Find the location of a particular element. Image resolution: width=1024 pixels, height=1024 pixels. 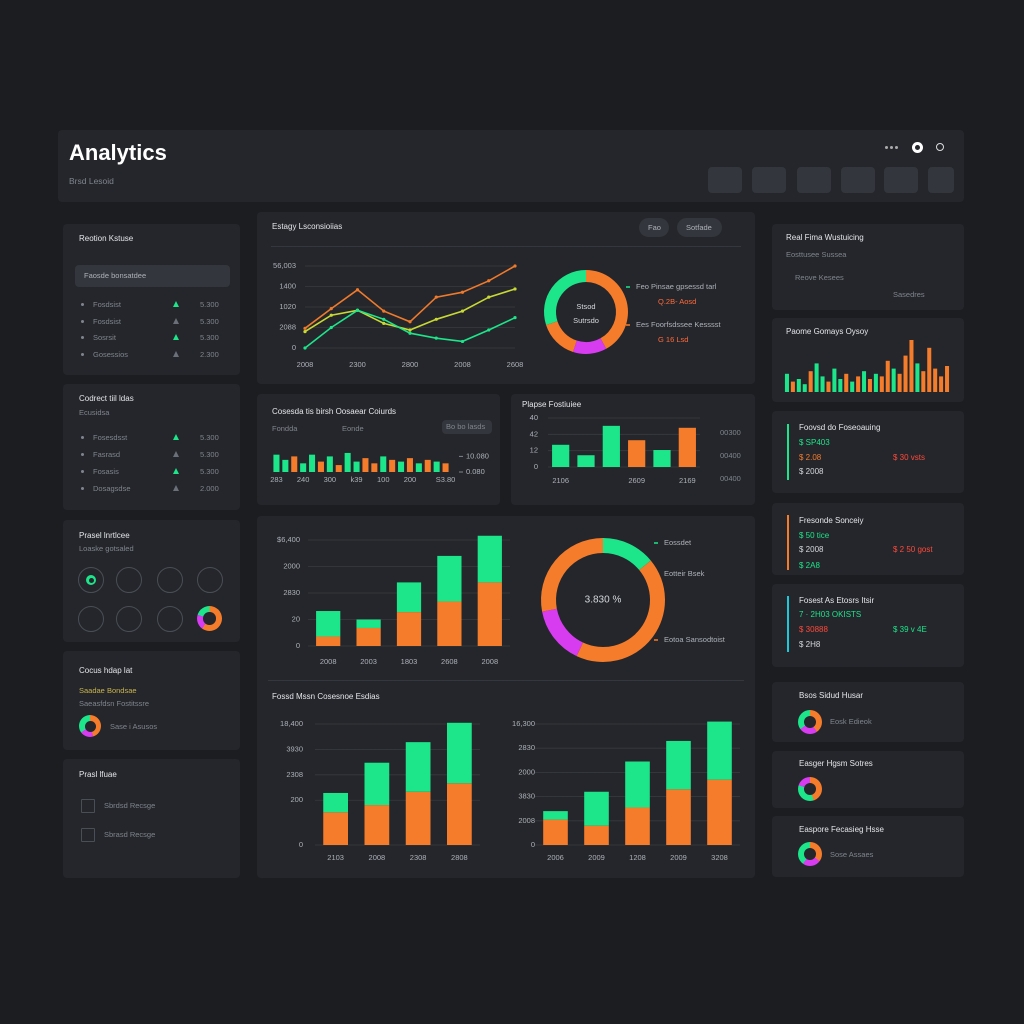

panel-button is located at coordinates (467, 427).